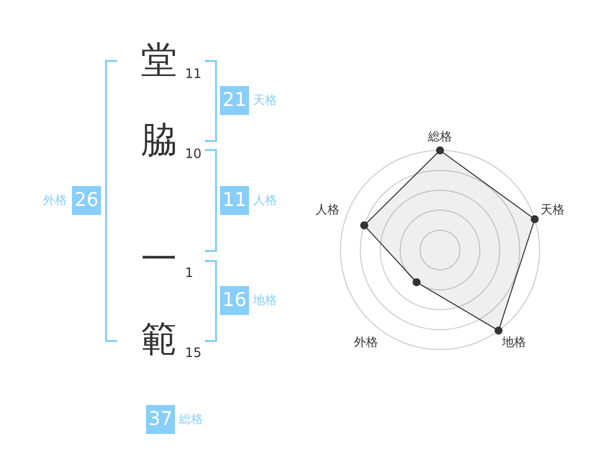  What do you see at coordinates (265, 300) in the screenshot?
I see `category-label: 地格` at bounding box center [265, 300].